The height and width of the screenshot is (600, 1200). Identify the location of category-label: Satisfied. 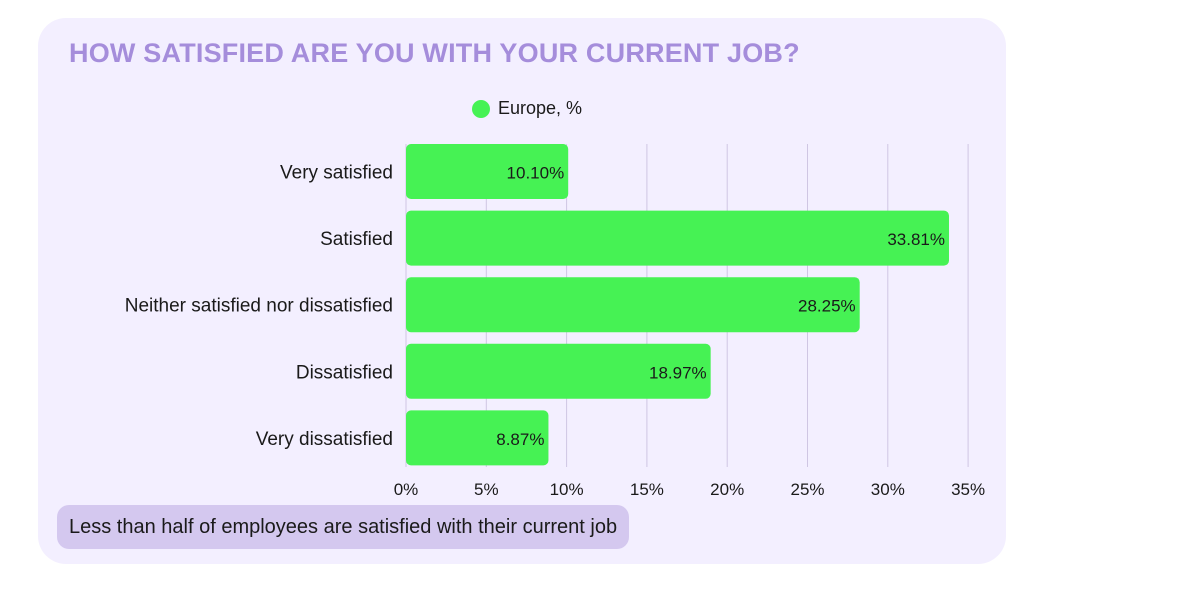
(356, 239).